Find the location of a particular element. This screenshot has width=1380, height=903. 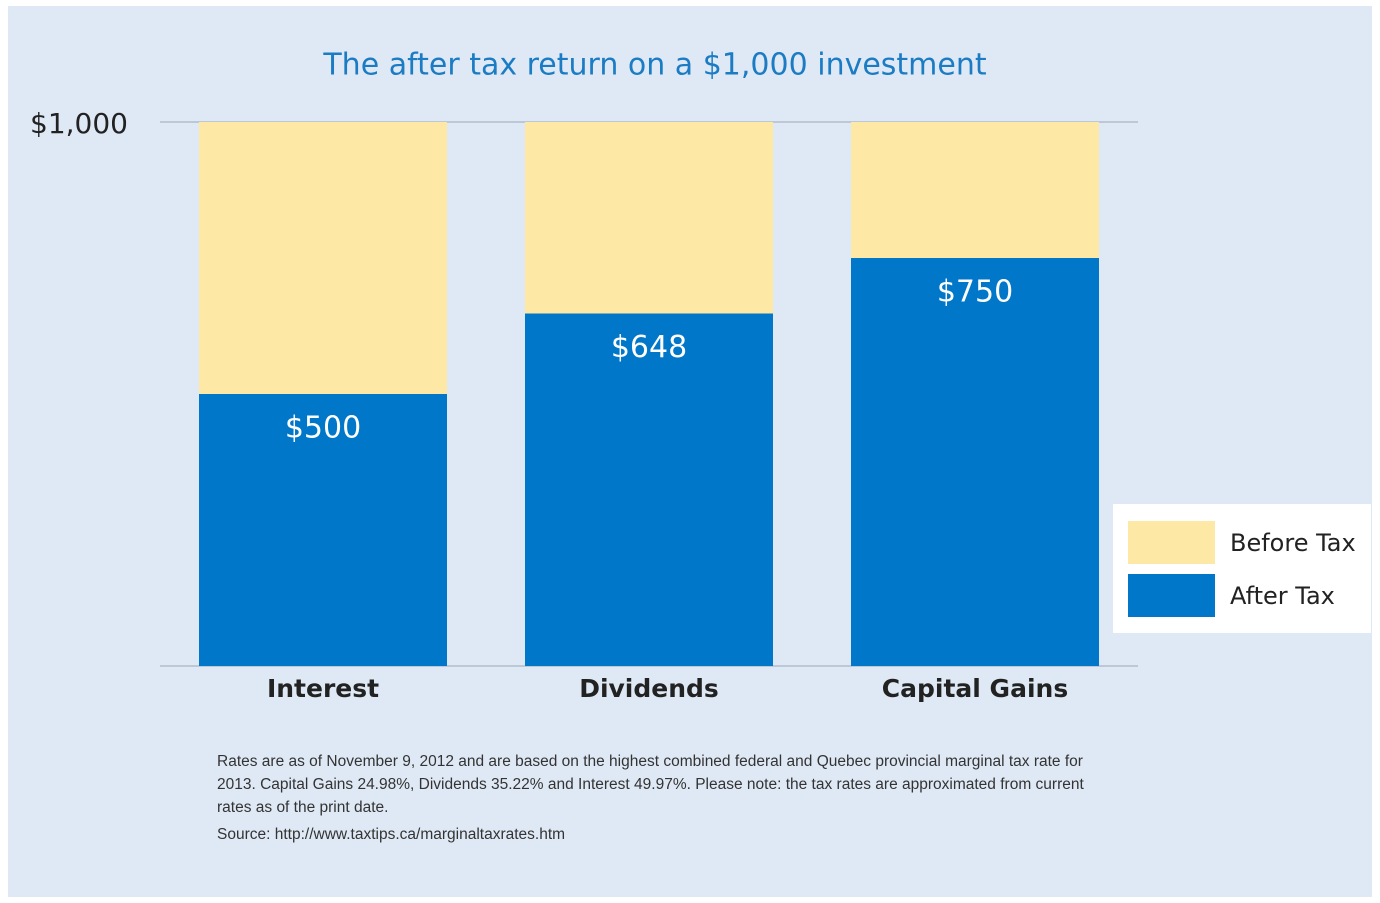

value-label: $500 is located at coordinates (323, 428).